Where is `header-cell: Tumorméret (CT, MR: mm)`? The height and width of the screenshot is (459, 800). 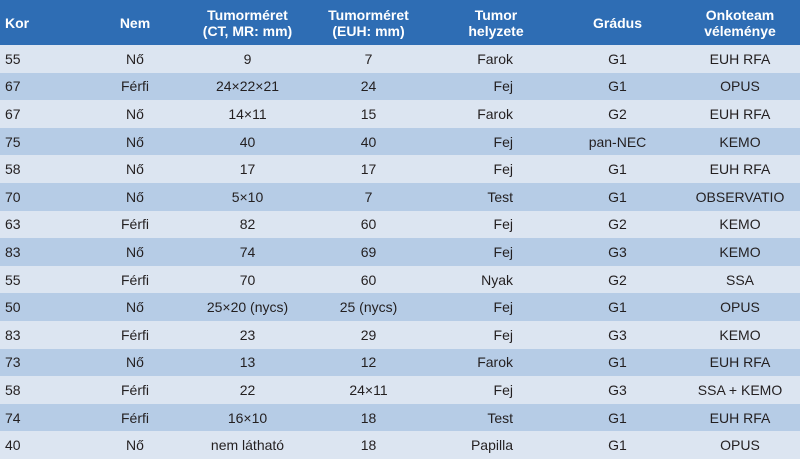
header-cell: Tumorméret (CT, MR: mm) is located at coordinates (247, 22).